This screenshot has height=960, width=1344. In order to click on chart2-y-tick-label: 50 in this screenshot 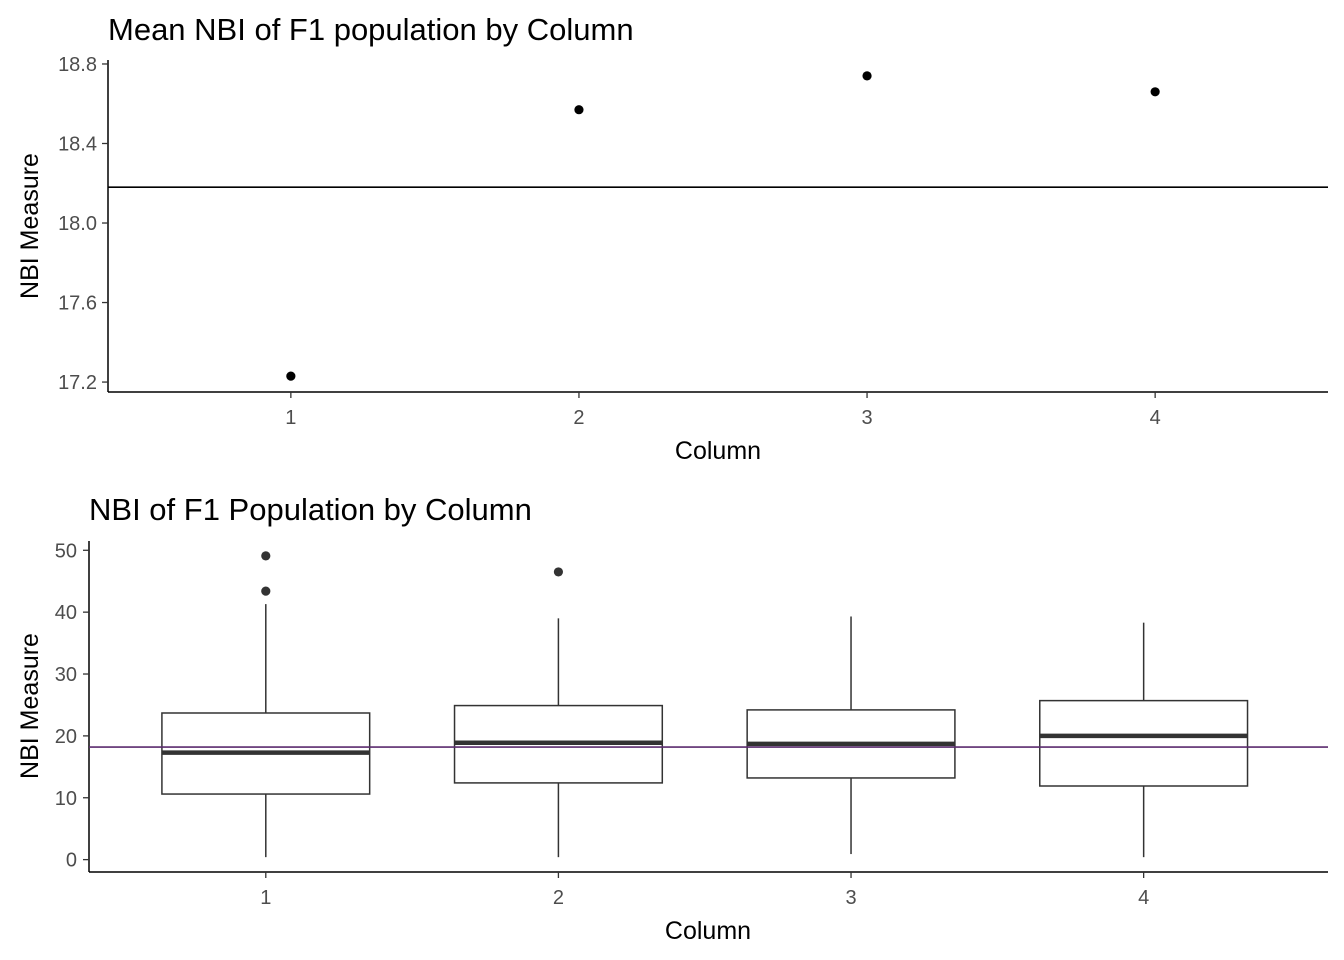, I will do `click(66, 551)`.